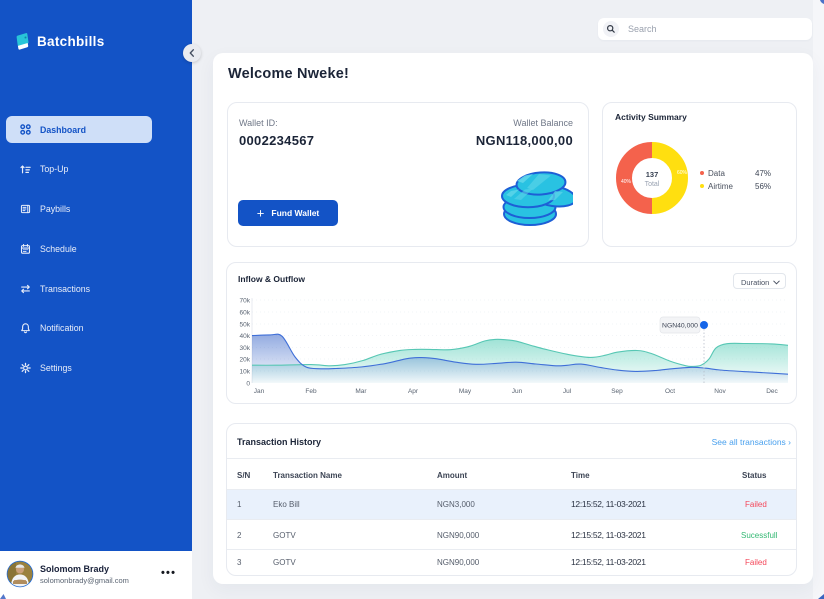 The height and width of the screenshot is (599, 824). Describe the element at coordinates (361, 391) in the screenshot. I see `svg-text: Mar` at that location.